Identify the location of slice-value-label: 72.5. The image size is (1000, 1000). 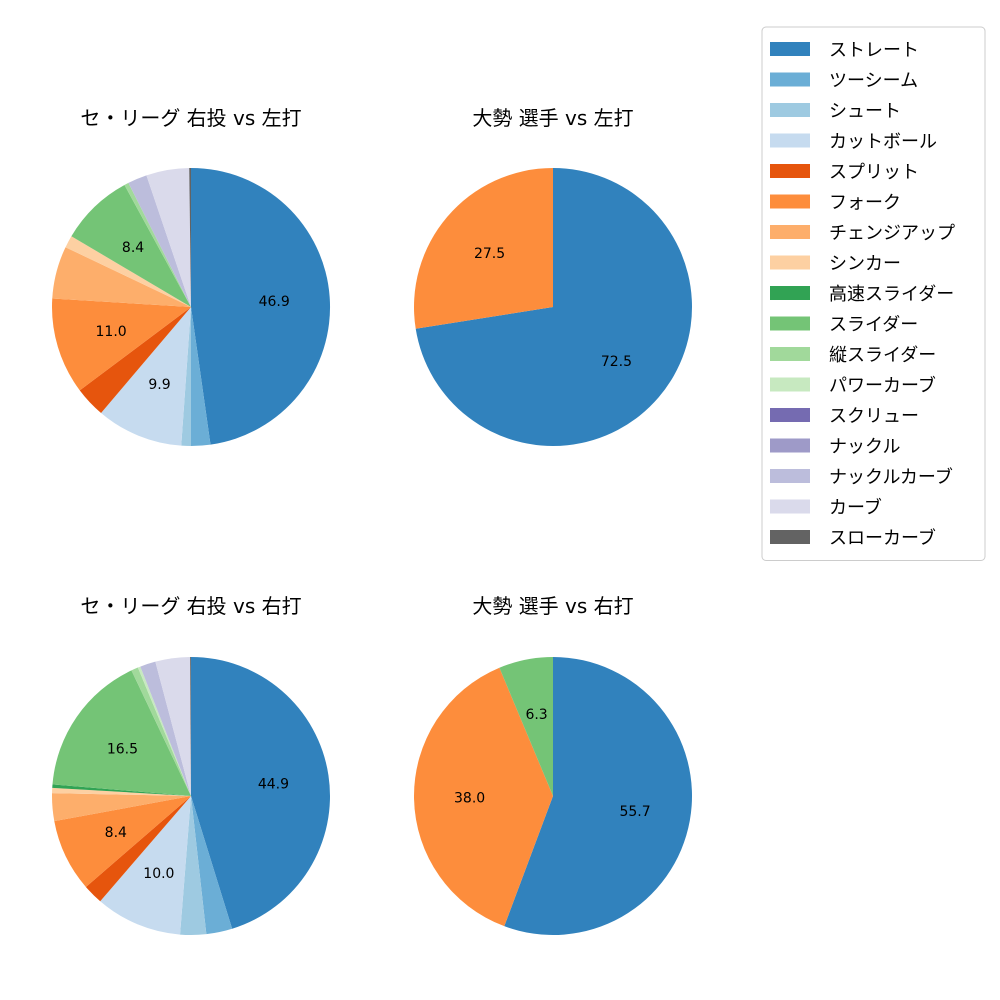
(616, 362).